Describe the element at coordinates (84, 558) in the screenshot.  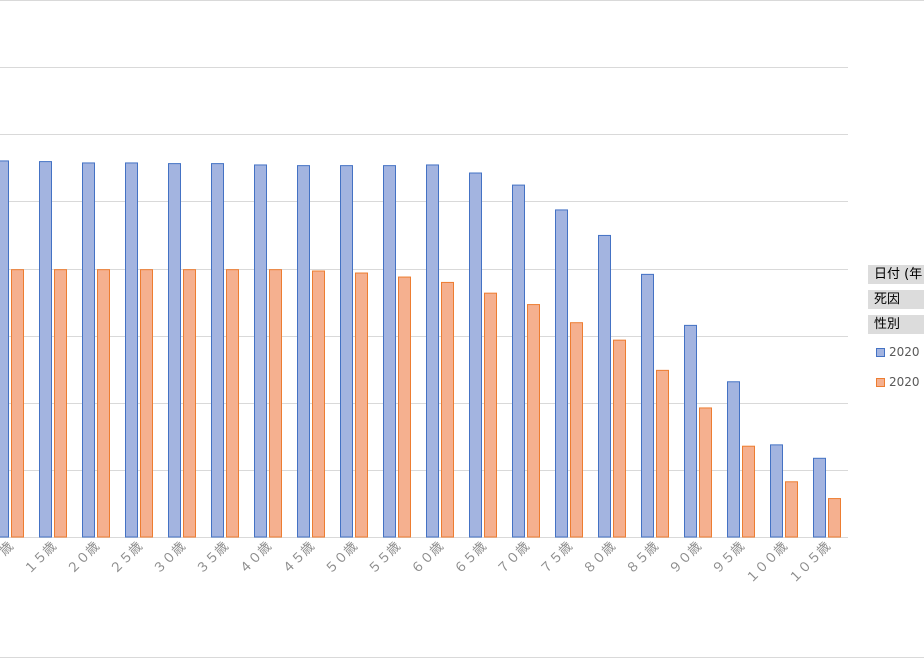
I see `x-tick-label: ２０歳` at that location.